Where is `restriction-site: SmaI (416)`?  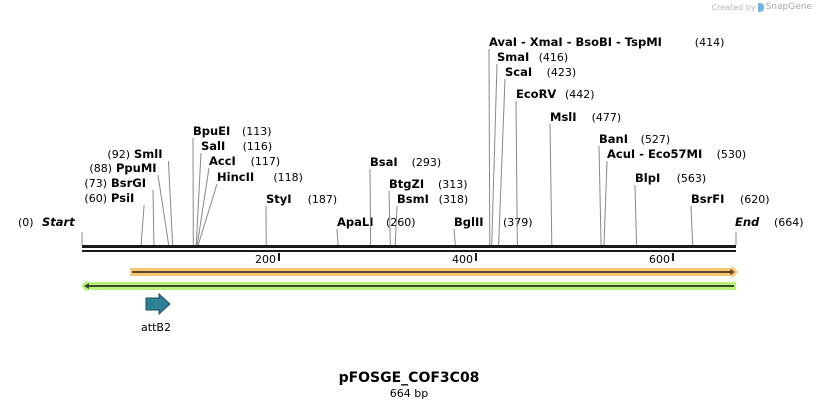 restriction-site: SmaI (416) is located at coordinates (530, 148).